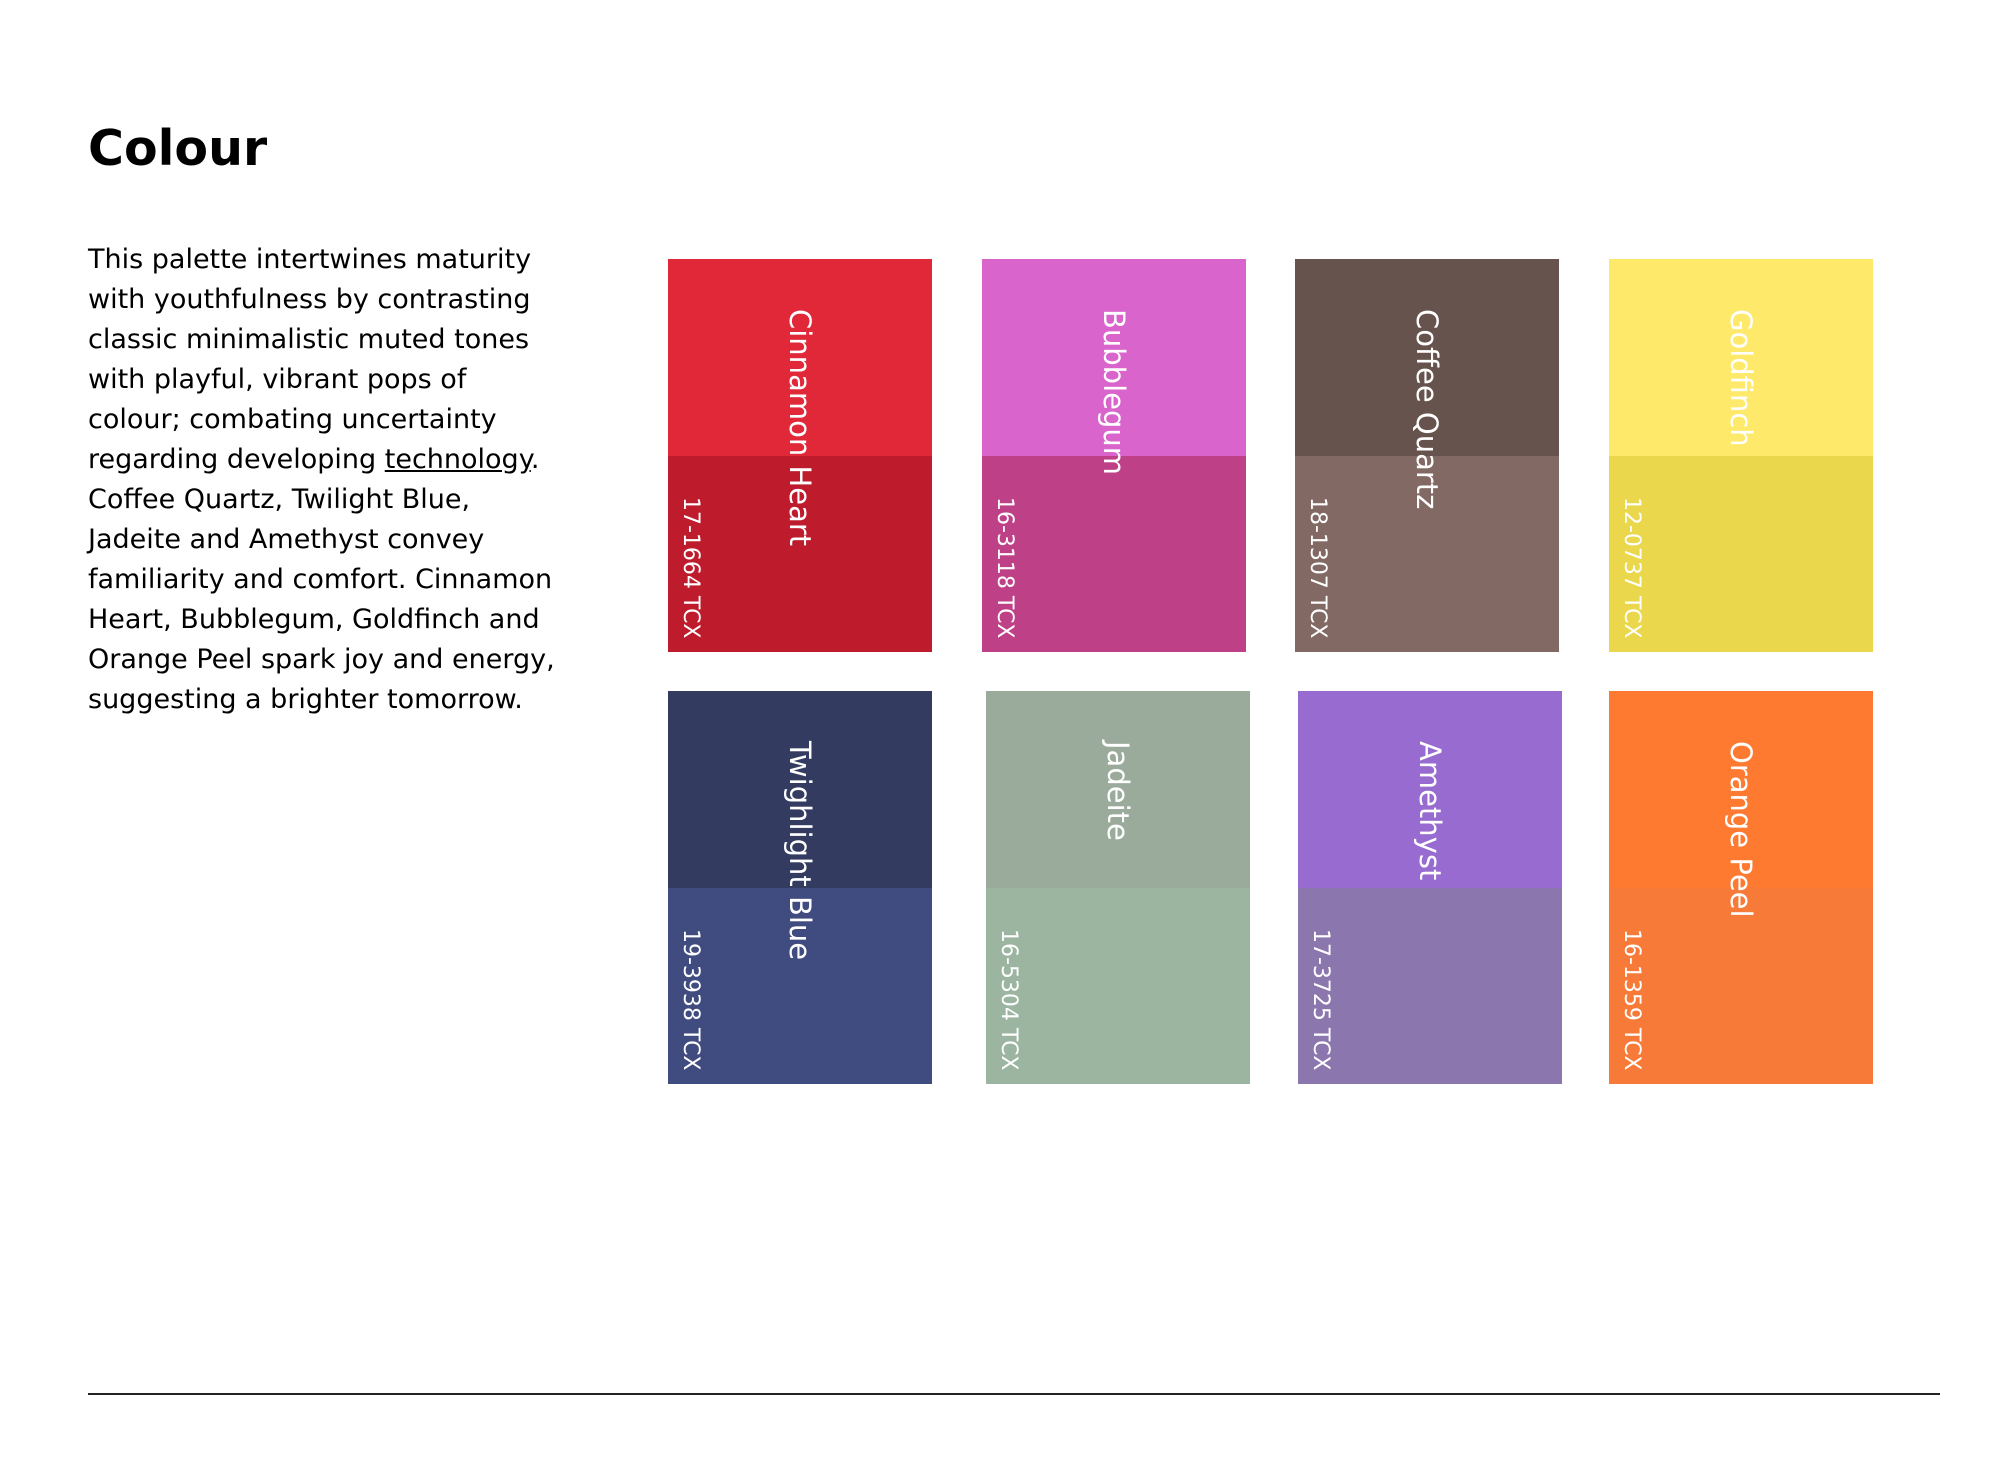 This screenshot has height=1478, width=2000. Describe the element at coordinates (1741, 378) in the screenshot. I see `swatch-name: Goldfinch` at that location.